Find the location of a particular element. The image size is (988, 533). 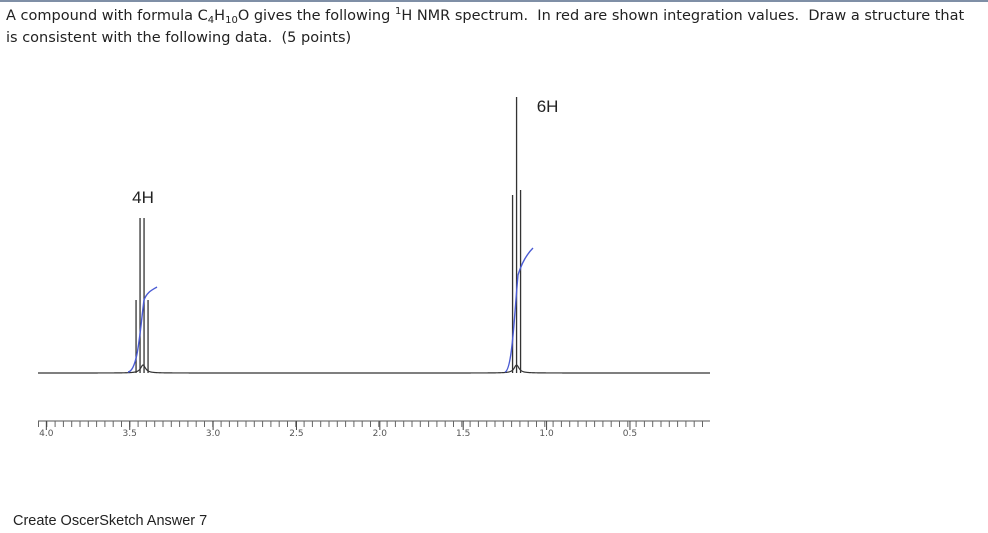

x-tick-label: 2.5 is located at coordinates (296, 434).